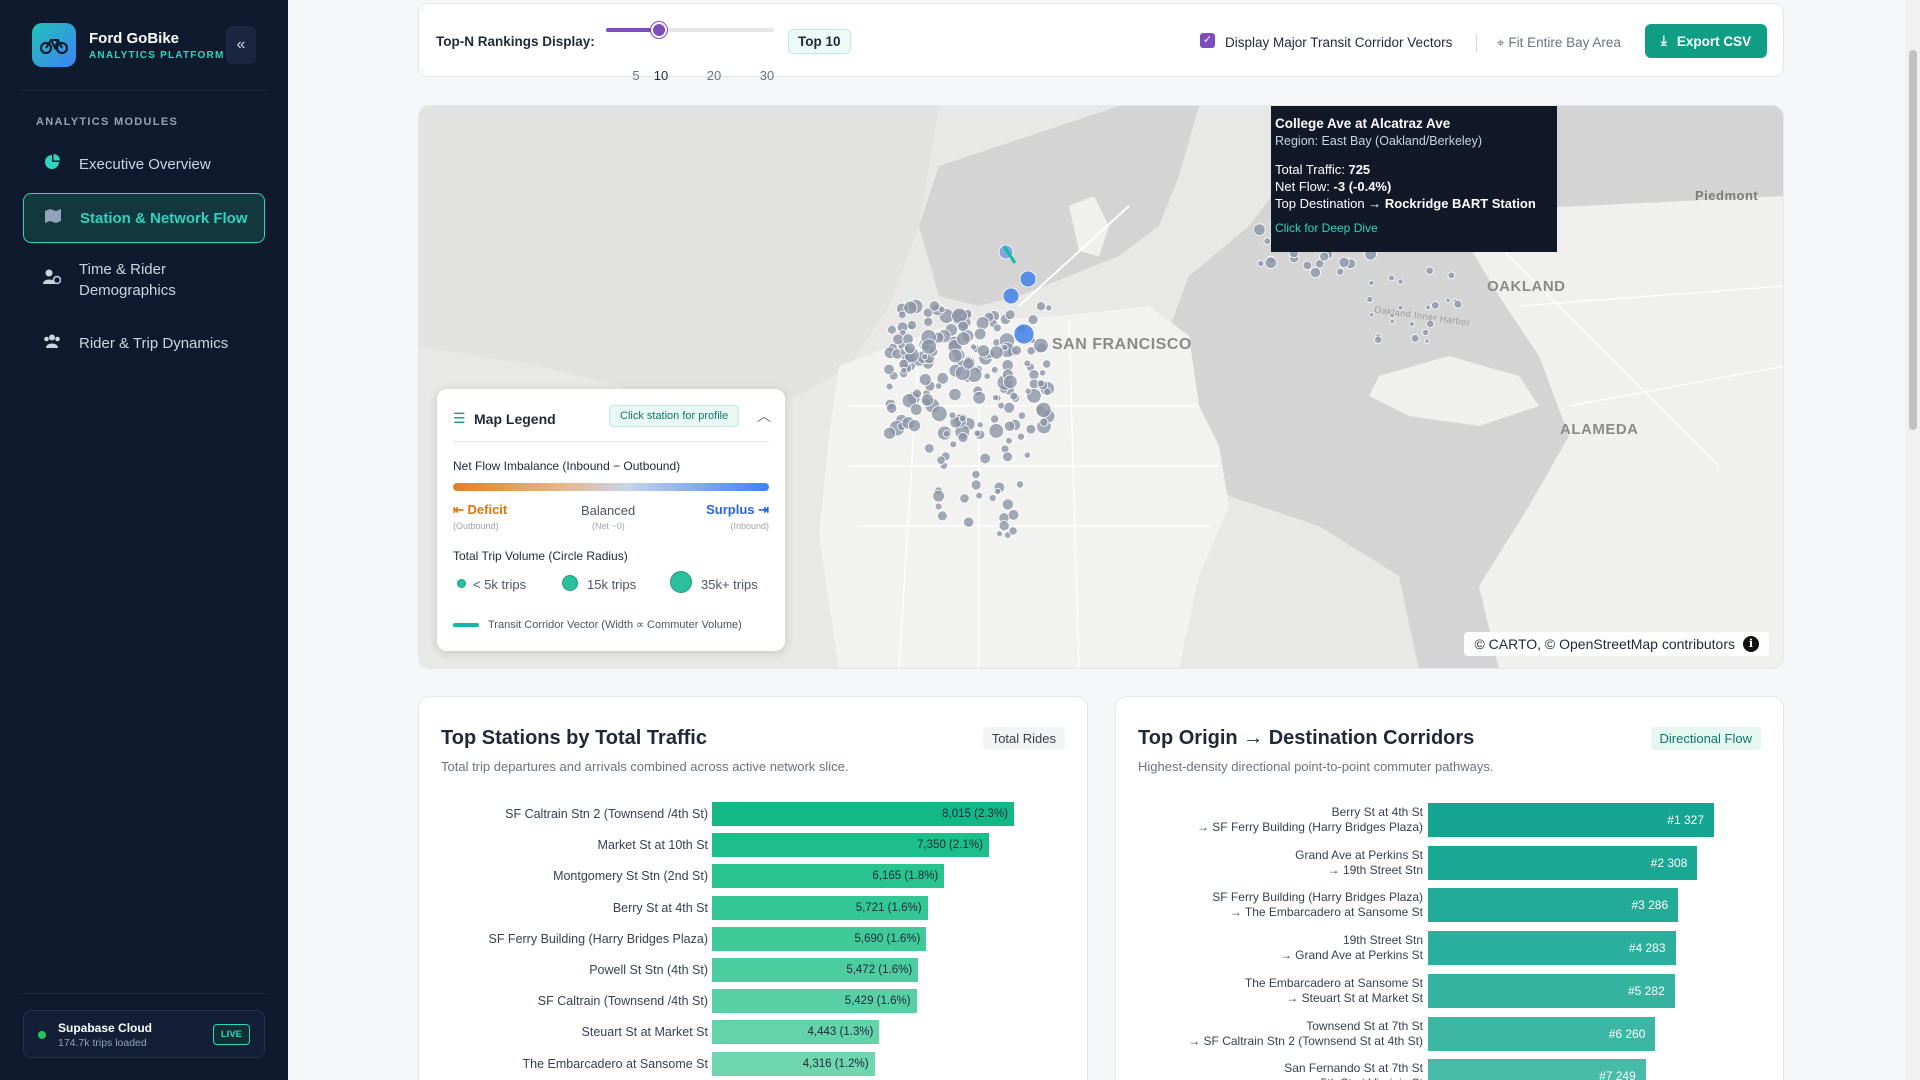 The height and width of the screenshot is (1080, 1920). I want to click on sidebar-item-executive-overview: Executive Overview, so click(144, 164).